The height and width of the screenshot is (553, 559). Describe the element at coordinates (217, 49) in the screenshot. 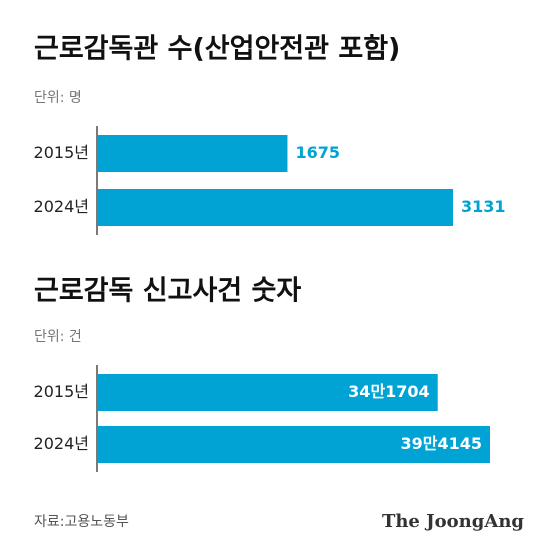

I see `chart-title: 근로감독관 수(산업안전관 포함)` at that location.